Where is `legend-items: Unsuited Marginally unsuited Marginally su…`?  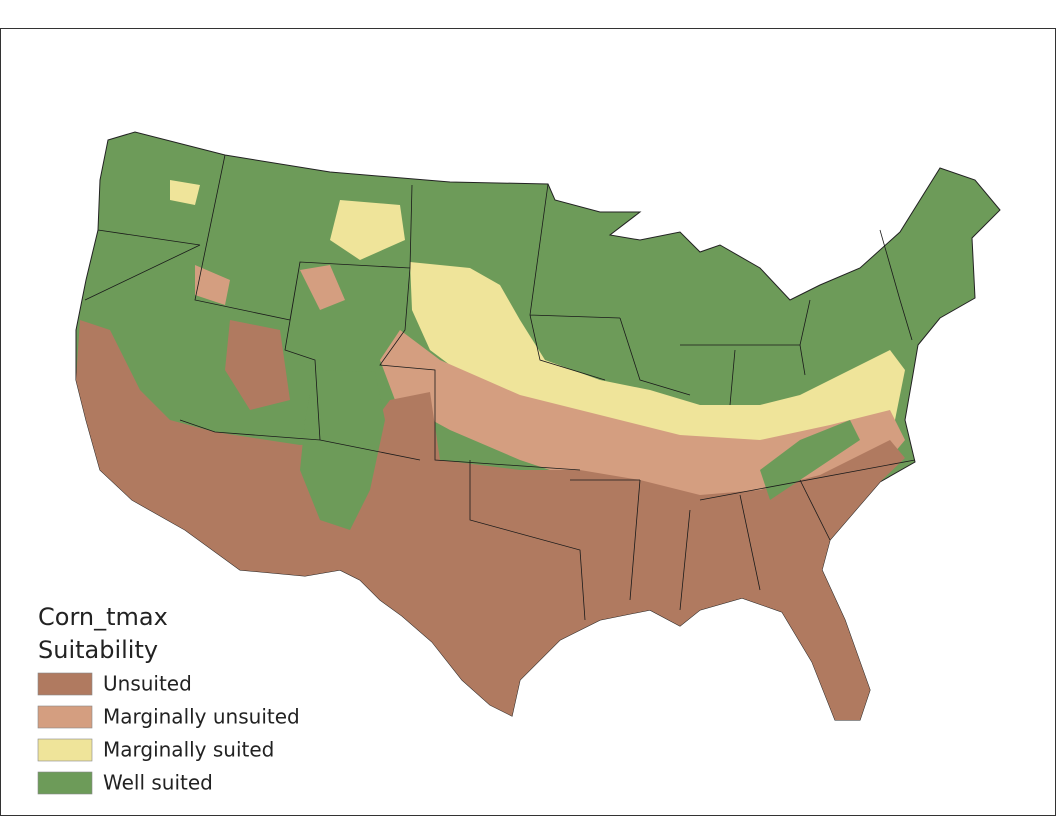
legend-items: Unsuited Marginally unsuited Marginally su… is located at coordinates (168, 733).